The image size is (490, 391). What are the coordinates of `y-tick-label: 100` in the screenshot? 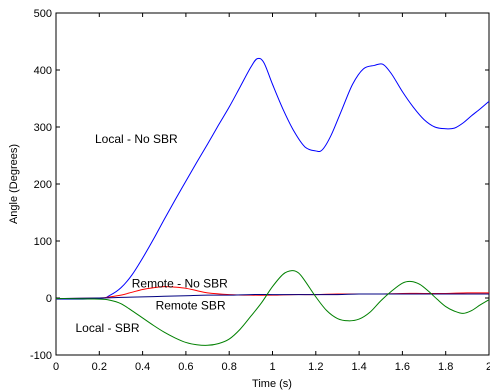 It's located at (43, 242).